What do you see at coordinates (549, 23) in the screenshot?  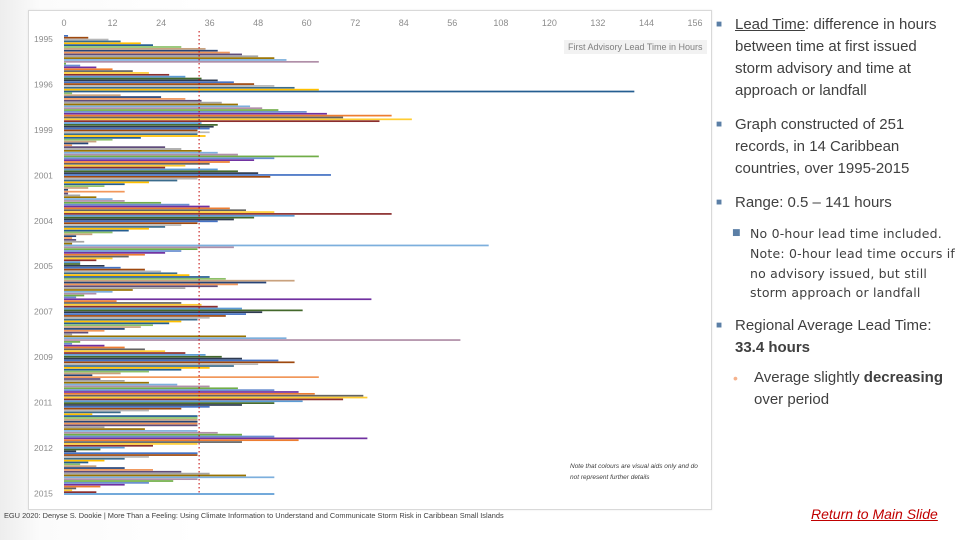 I see `x-tick-label: 120` at bounding box center [549, 23].